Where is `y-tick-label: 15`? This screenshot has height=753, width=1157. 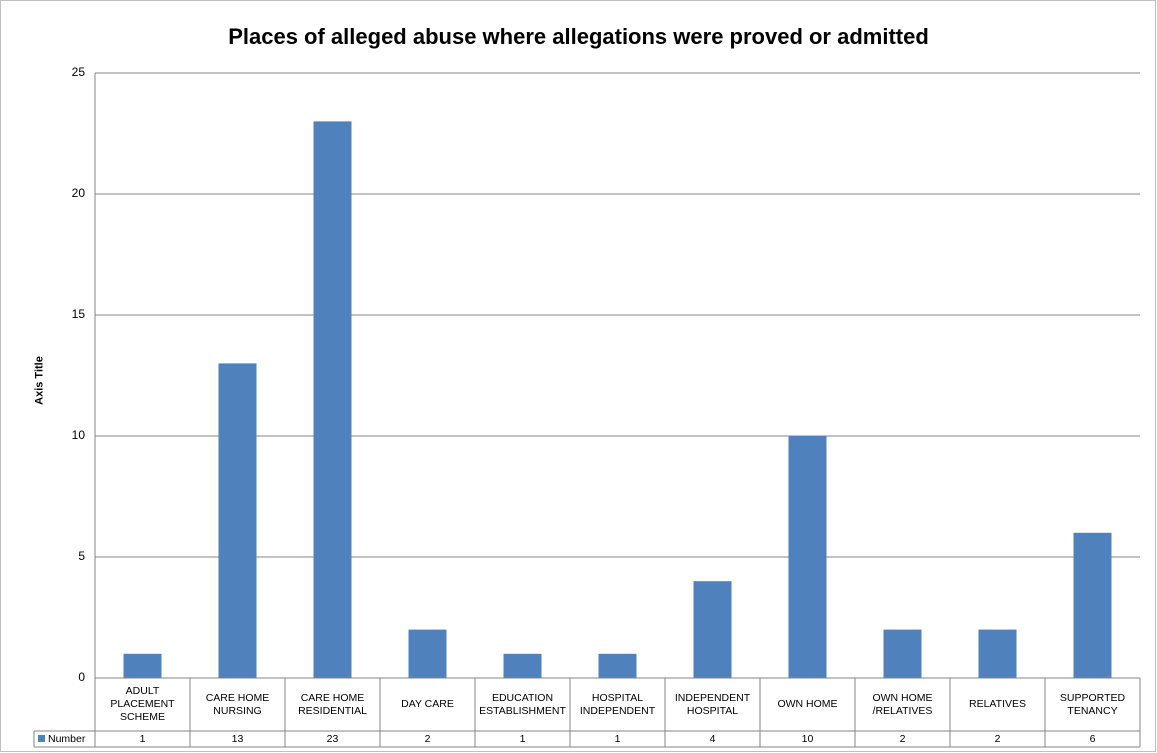 y-tick-label: 15 is located at coordinates (78, 314).